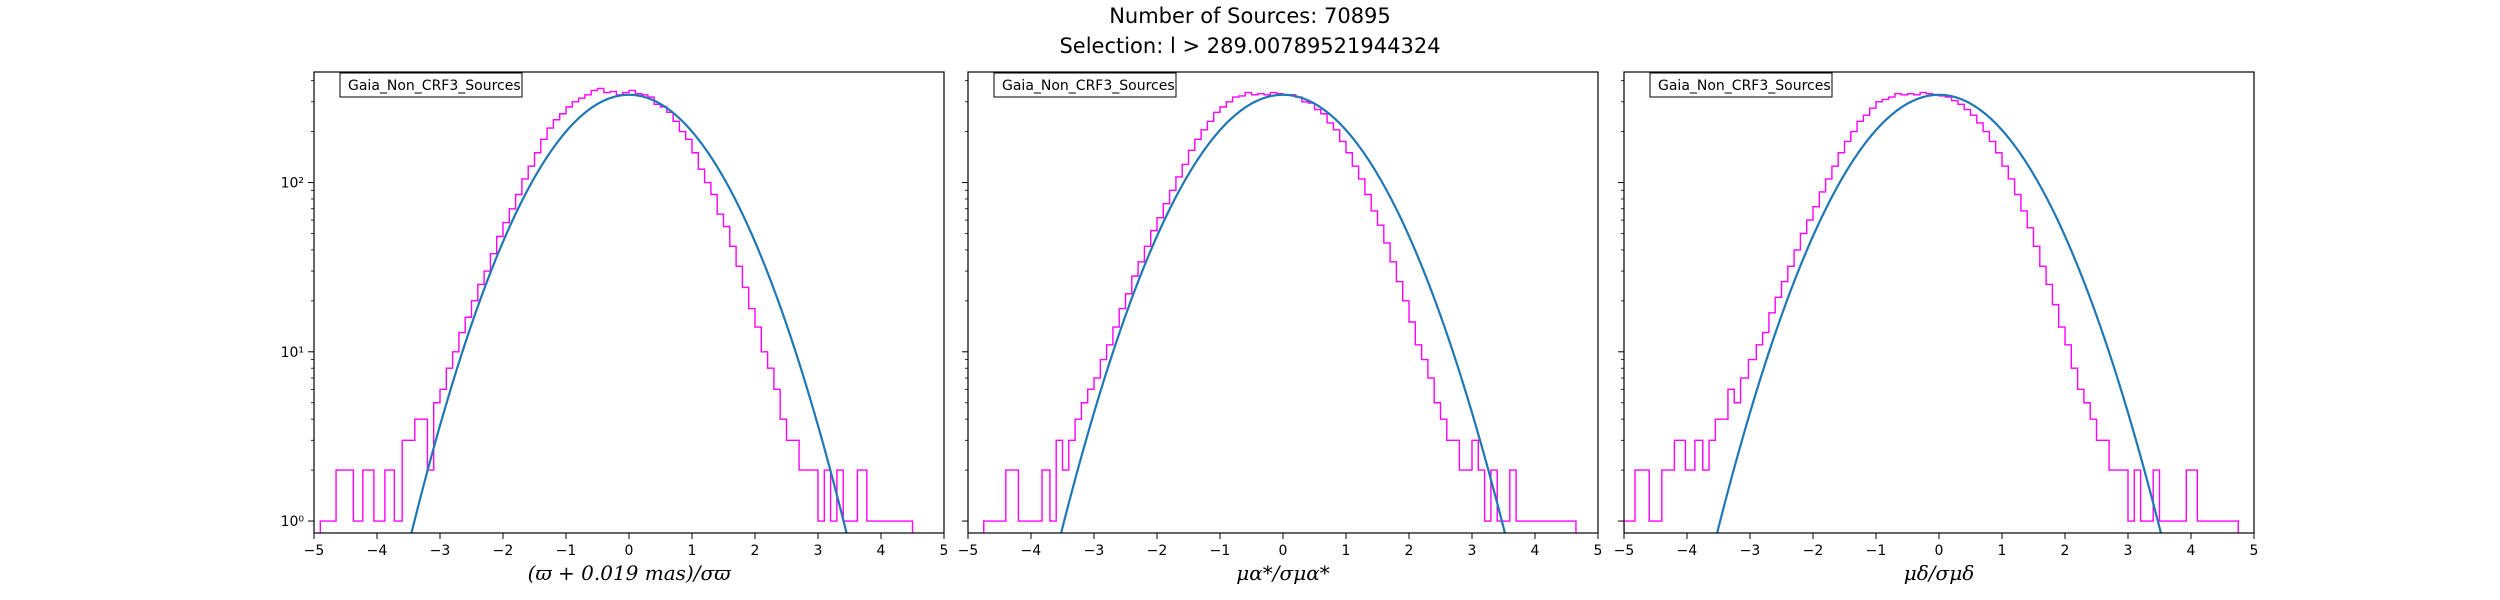  What do you see at coordinates (1250, 16) in the screenshot?
I see `figure-title-sources: Number of Sources: 70895` at bounding box center [1250, 16].